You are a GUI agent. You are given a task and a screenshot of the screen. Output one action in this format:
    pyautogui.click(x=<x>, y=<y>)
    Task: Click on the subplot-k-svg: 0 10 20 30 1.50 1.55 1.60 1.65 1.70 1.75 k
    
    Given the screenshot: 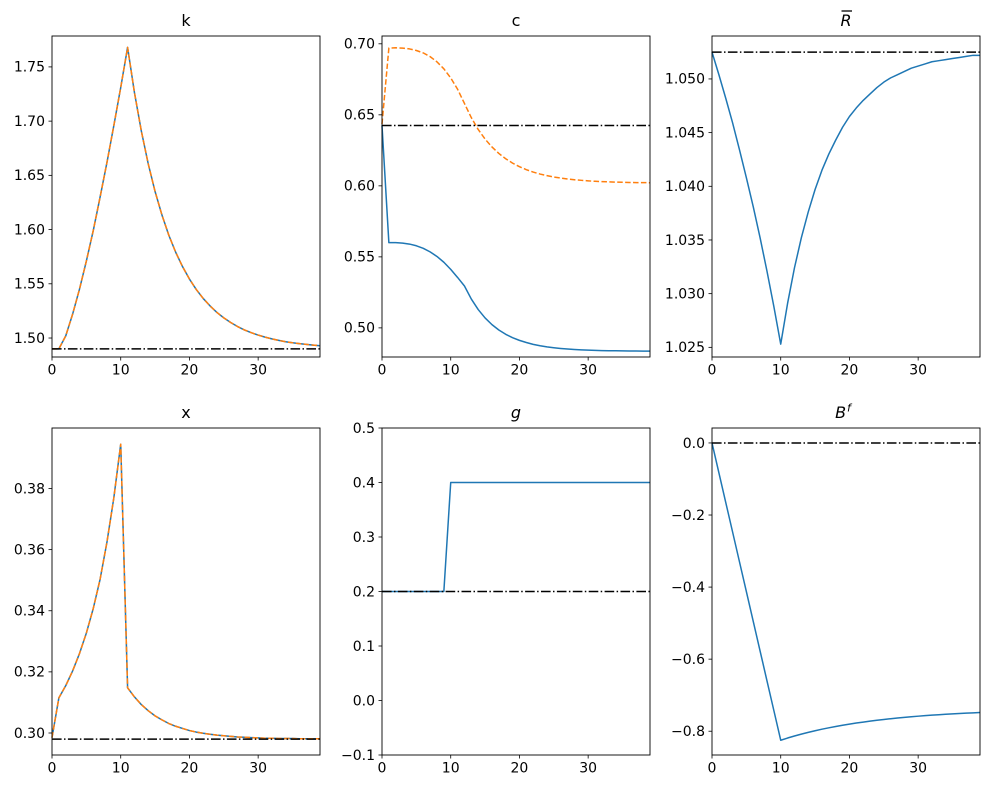 What is the action you would take?
    pyautogui.click(x=167, y=195)
    